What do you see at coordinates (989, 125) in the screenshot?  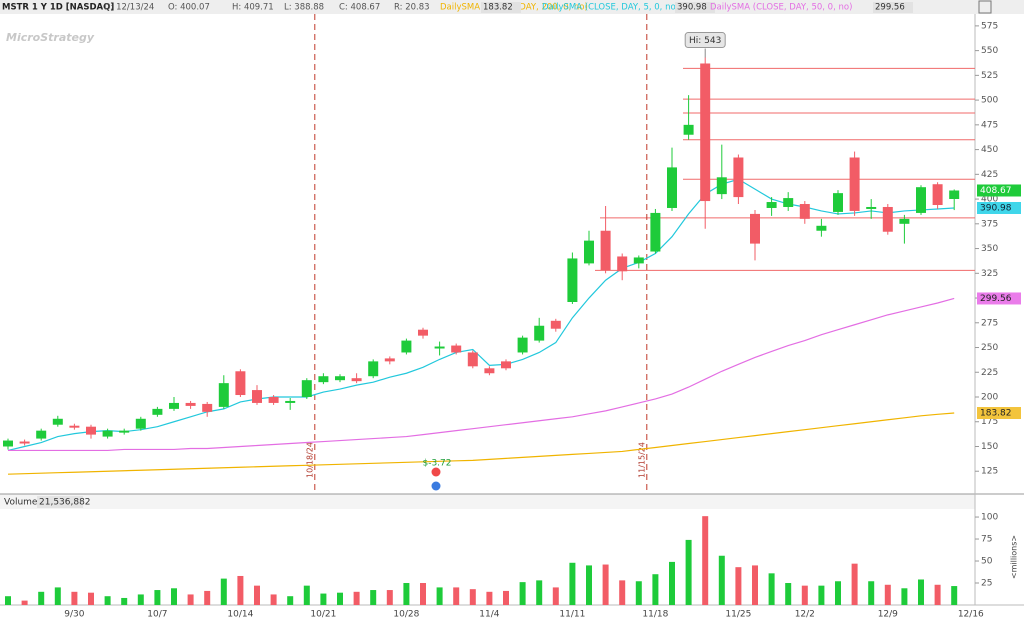 I see `y-tick-label: 475` at bounding box center [989, 125].